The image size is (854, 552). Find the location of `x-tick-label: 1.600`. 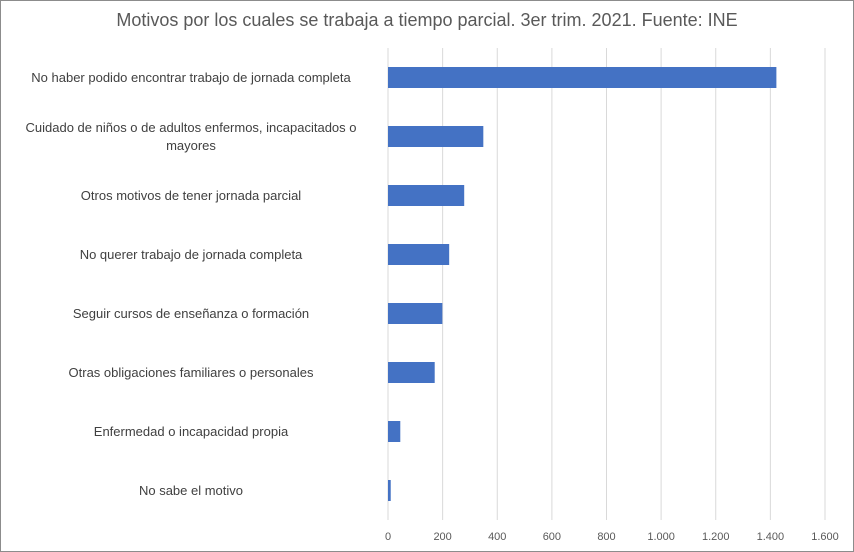

x-tick-label: 1.600 is located at coordinates (825, 537).